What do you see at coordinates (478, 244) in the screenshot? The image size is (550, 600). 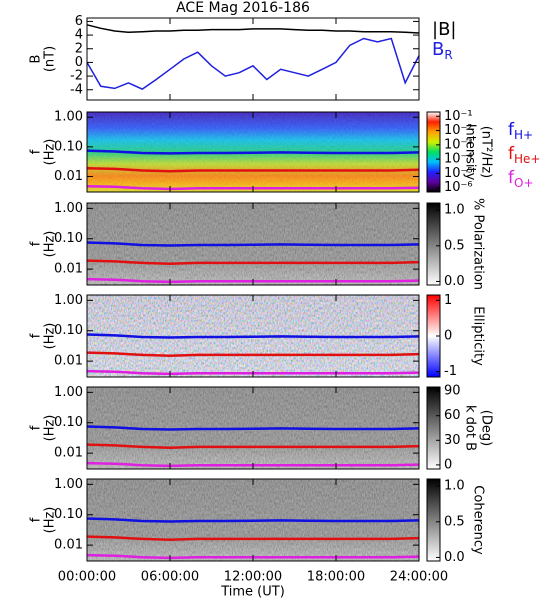 I see `colorbar-label: % Polarization` at bounding box center [478, 244].